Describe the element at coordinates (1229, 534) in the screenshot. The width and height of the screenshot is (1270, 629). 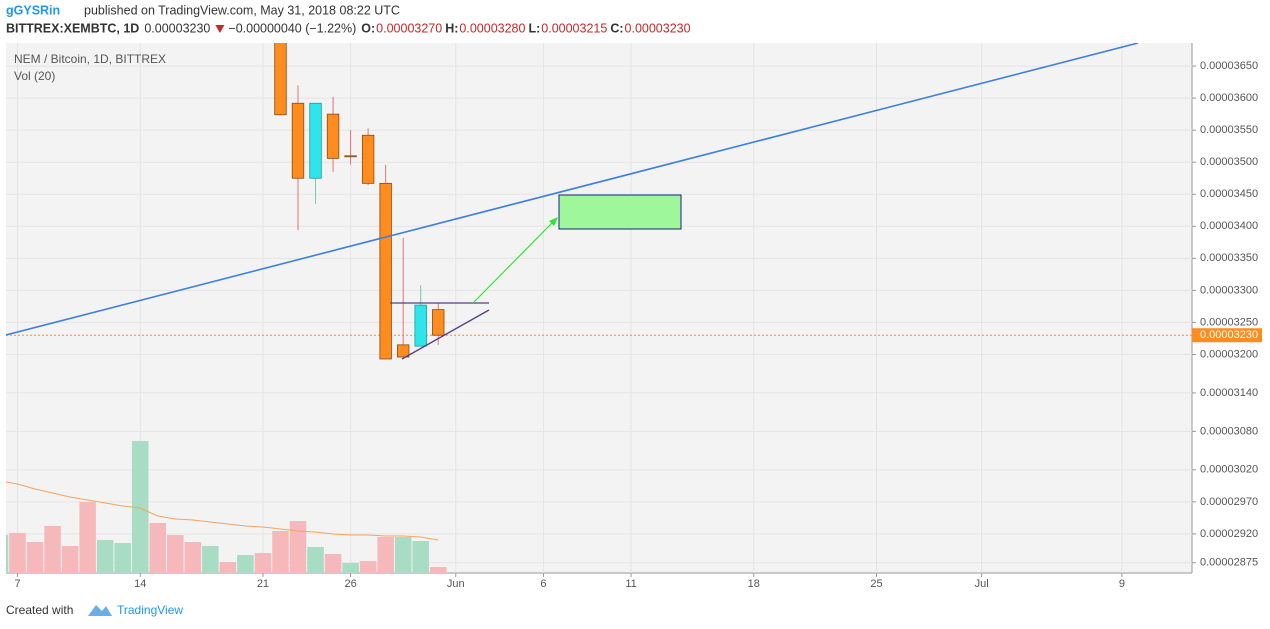
I see `y-tick-label: 0.00002920` at that location.